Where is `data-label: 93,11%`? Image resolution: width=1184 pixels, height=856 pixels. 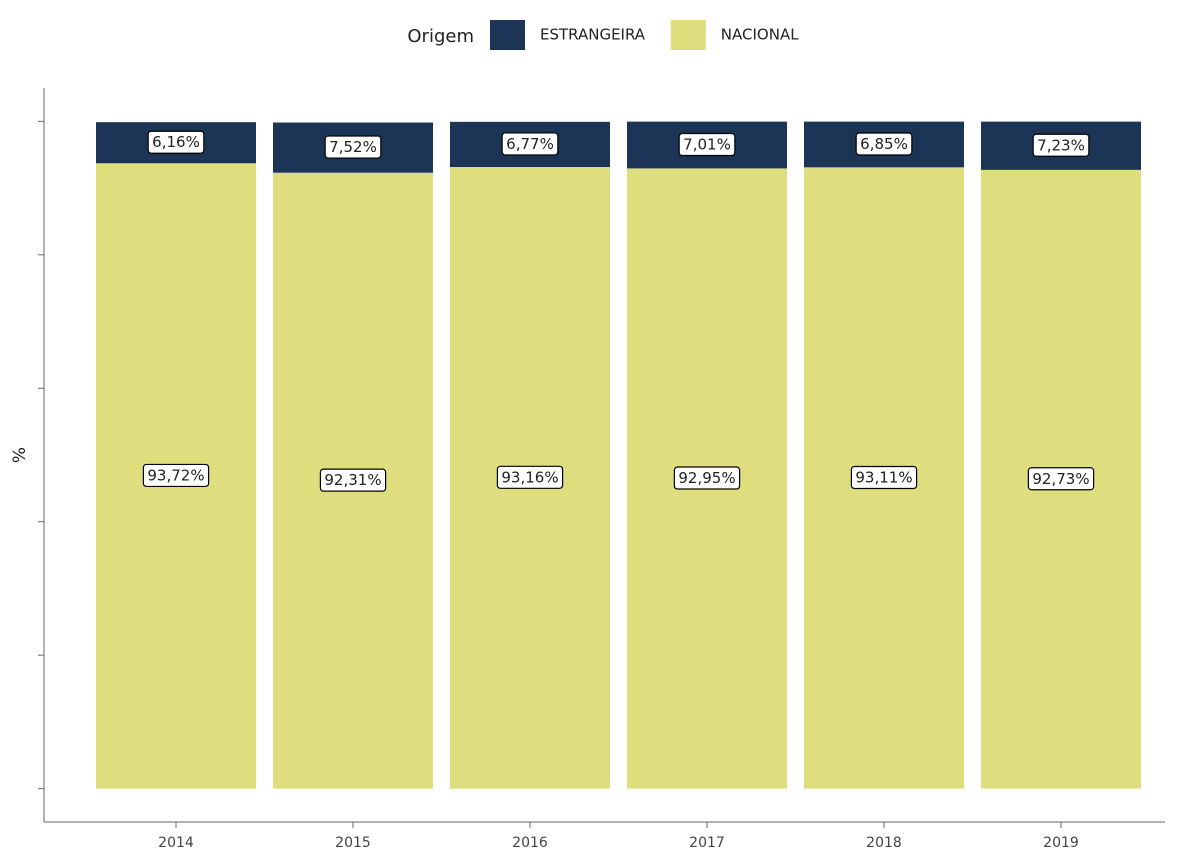 data-label: 93,11% is located at coordinates (883, 477).